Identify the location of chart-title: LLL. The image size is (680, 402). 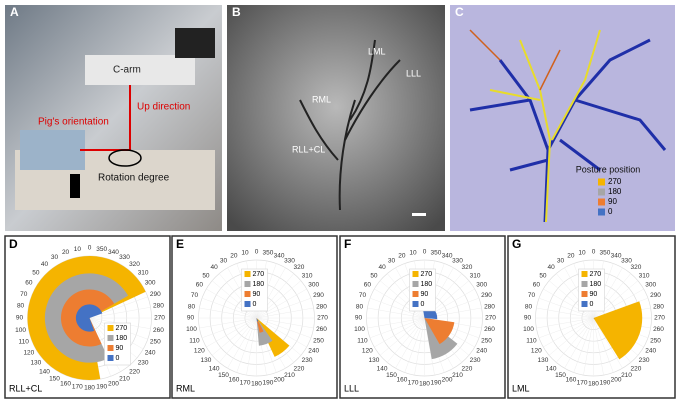
(351, 388).